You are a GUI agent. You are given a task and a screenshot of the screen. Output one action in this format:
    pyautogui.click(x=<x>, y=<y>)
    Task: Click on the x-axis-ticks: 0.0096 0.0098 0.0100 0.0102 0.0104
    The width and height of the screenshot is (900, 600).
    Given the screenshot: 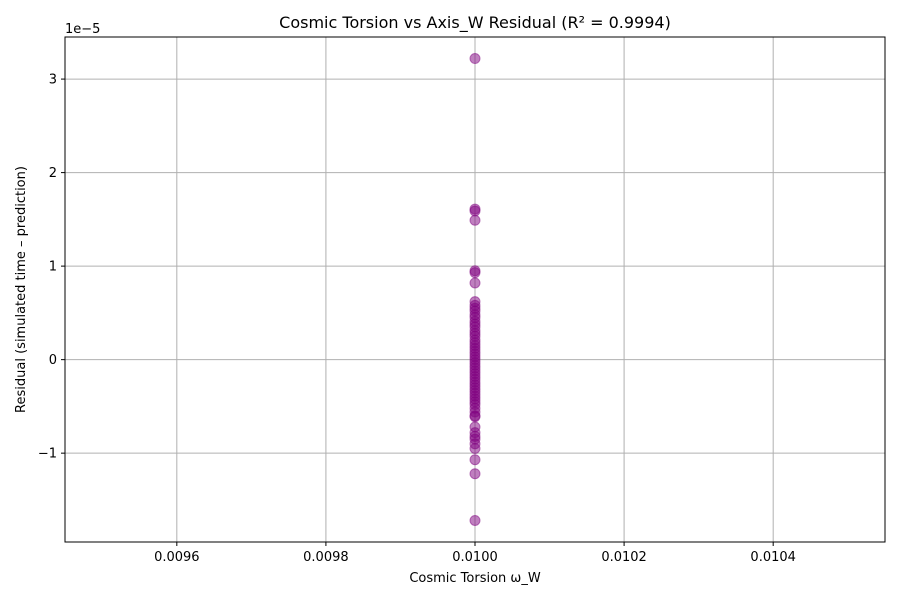 What is the action you would take?
    pyautogui.click(x=475, y=553)
    